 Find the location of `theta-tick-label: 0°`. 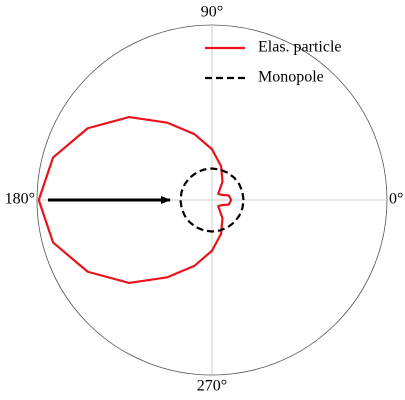

theta-tick-label: 0° is located at coordinates (396, 199).